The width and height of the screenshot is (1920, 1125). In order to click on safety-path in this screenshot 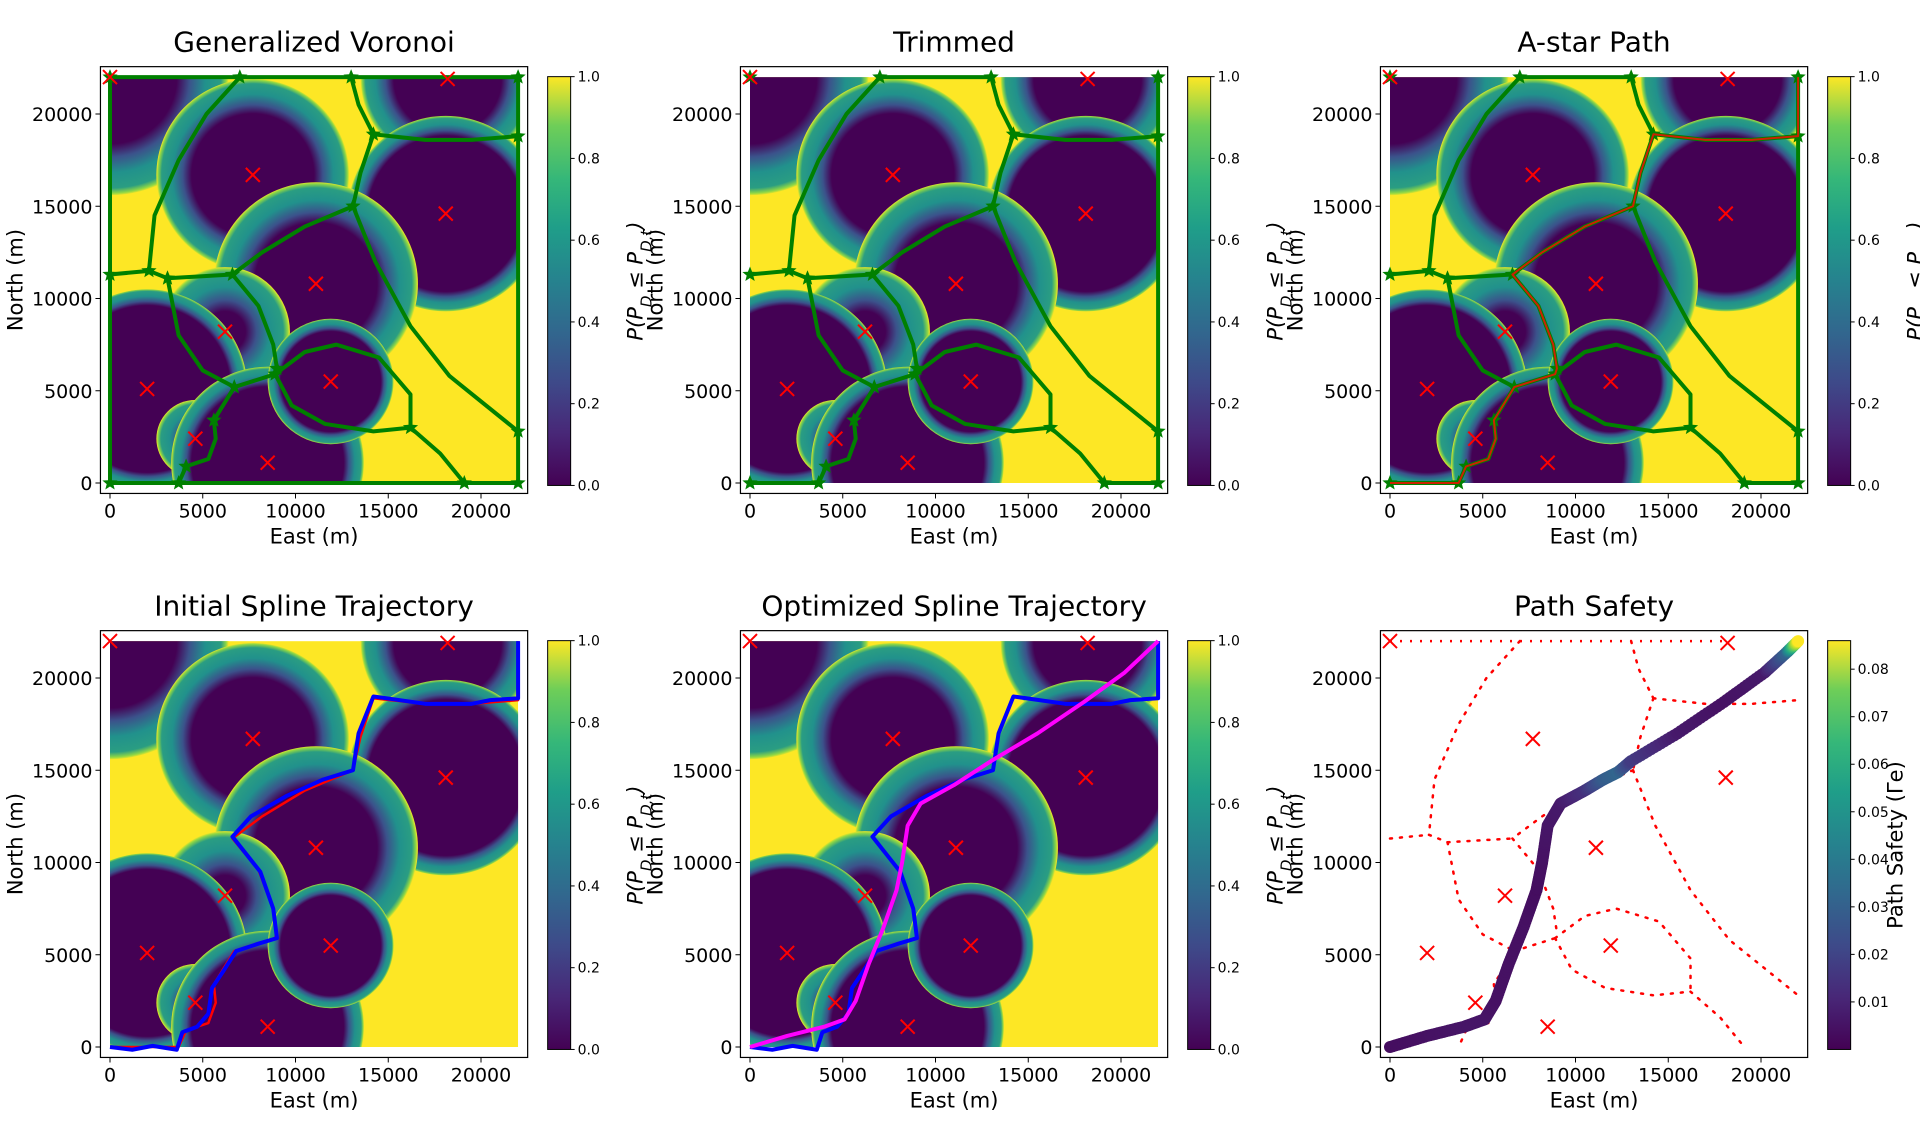, I will do `click(1594, 844)`.